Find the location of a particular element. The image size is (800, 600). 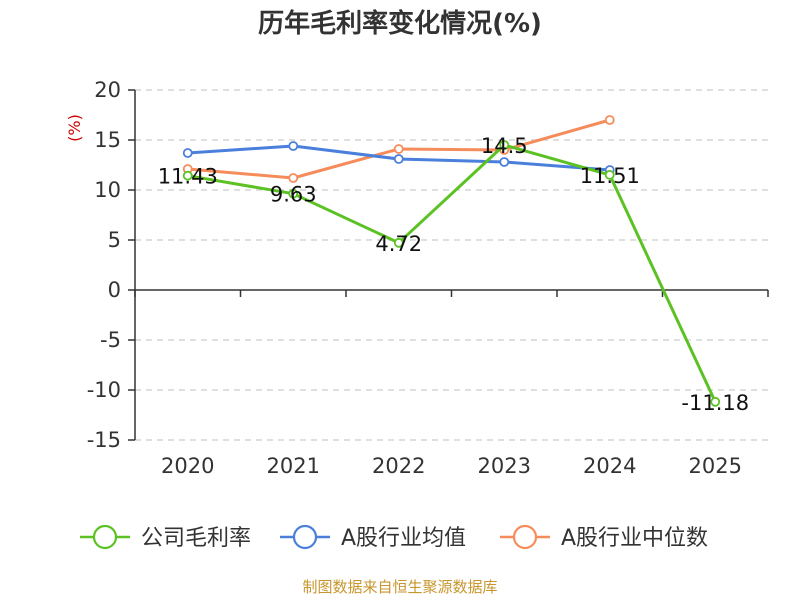

legend-item: 公司毛利率 is located at coordinates (165, 537).